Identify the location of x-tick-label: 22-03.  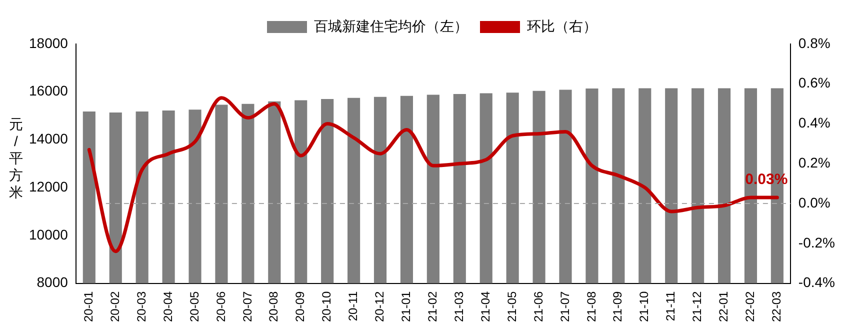
(777, 306).